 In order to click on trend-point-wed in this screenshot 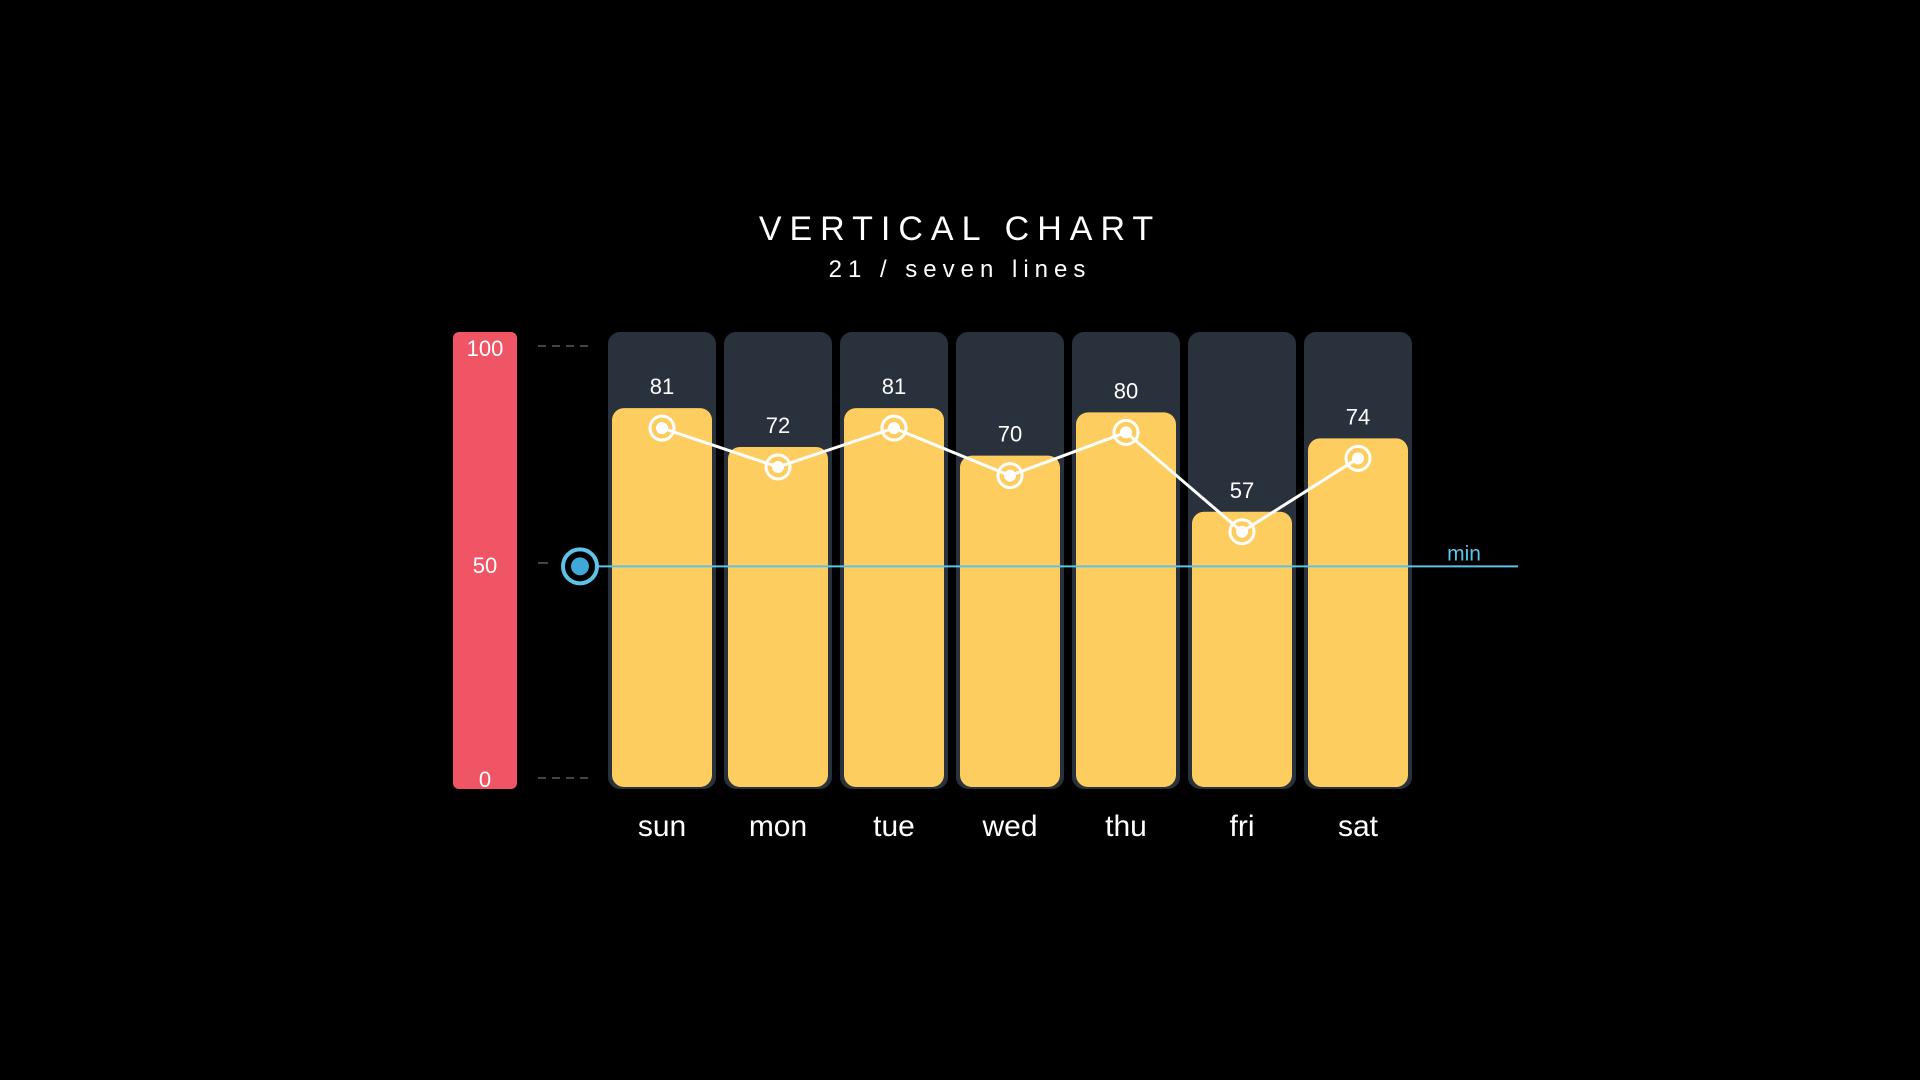, I will do `click(1010, 475)`.